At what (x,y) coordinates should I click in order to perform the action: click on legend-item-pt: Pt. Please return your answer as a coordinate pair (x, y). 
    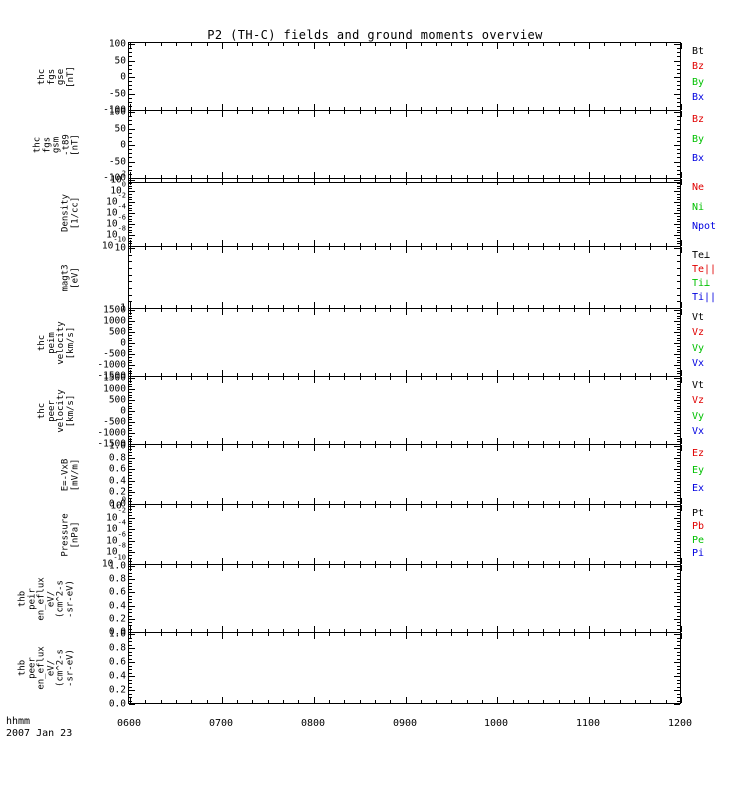
    Looking at the image, I should click on (698, 513).